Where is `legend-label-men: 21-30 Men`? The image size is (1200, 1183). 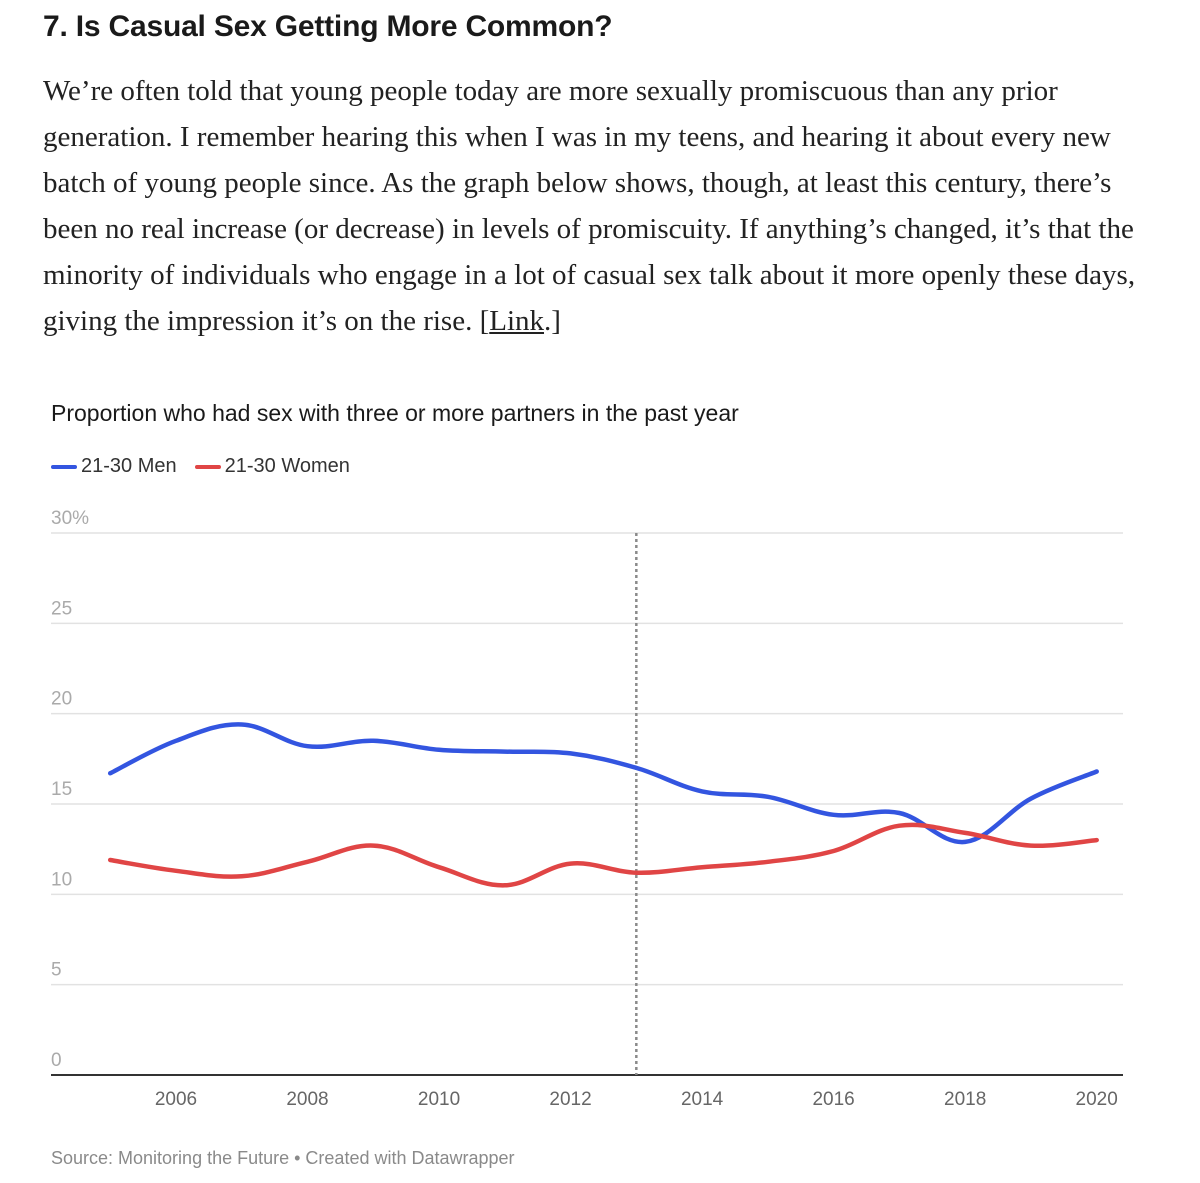
legend-label-men: 21-30 Men is located at coordinates (129, 466).